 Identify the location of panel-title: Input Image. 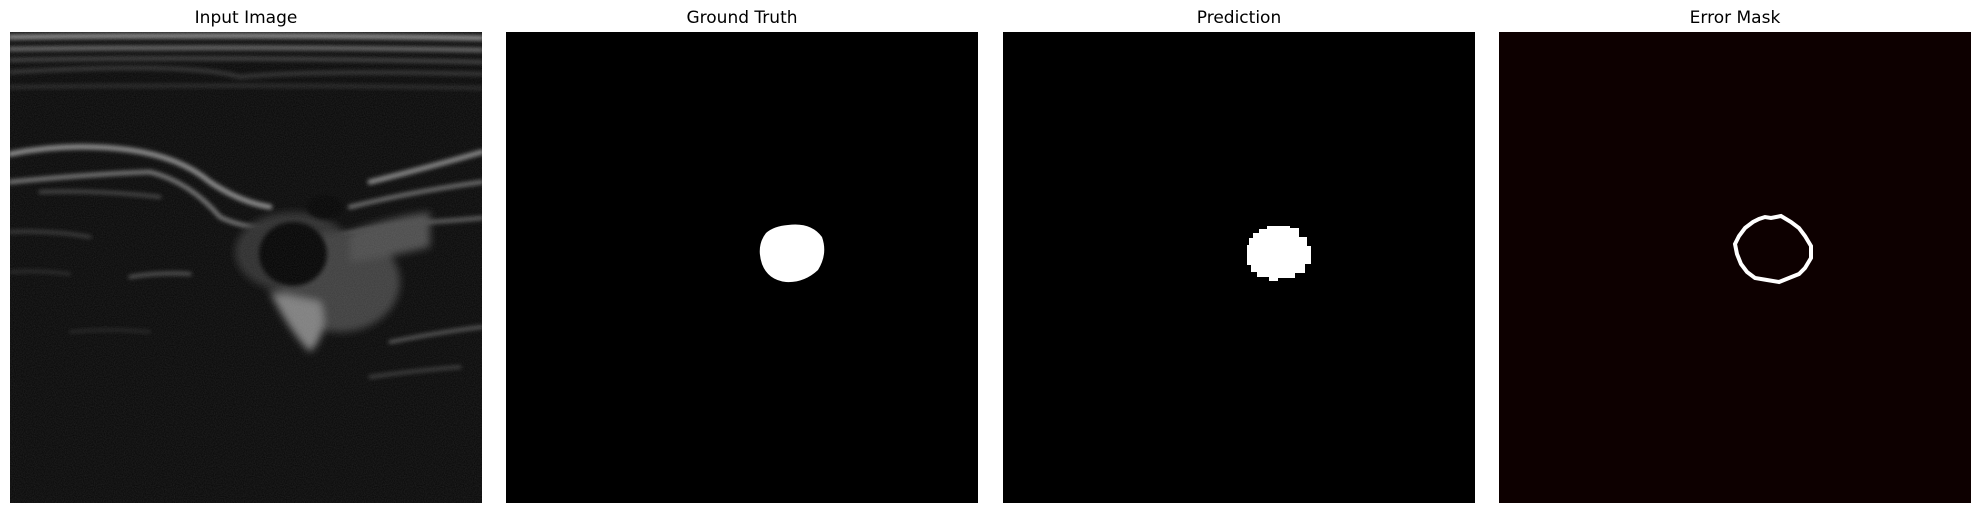
(246, 18).